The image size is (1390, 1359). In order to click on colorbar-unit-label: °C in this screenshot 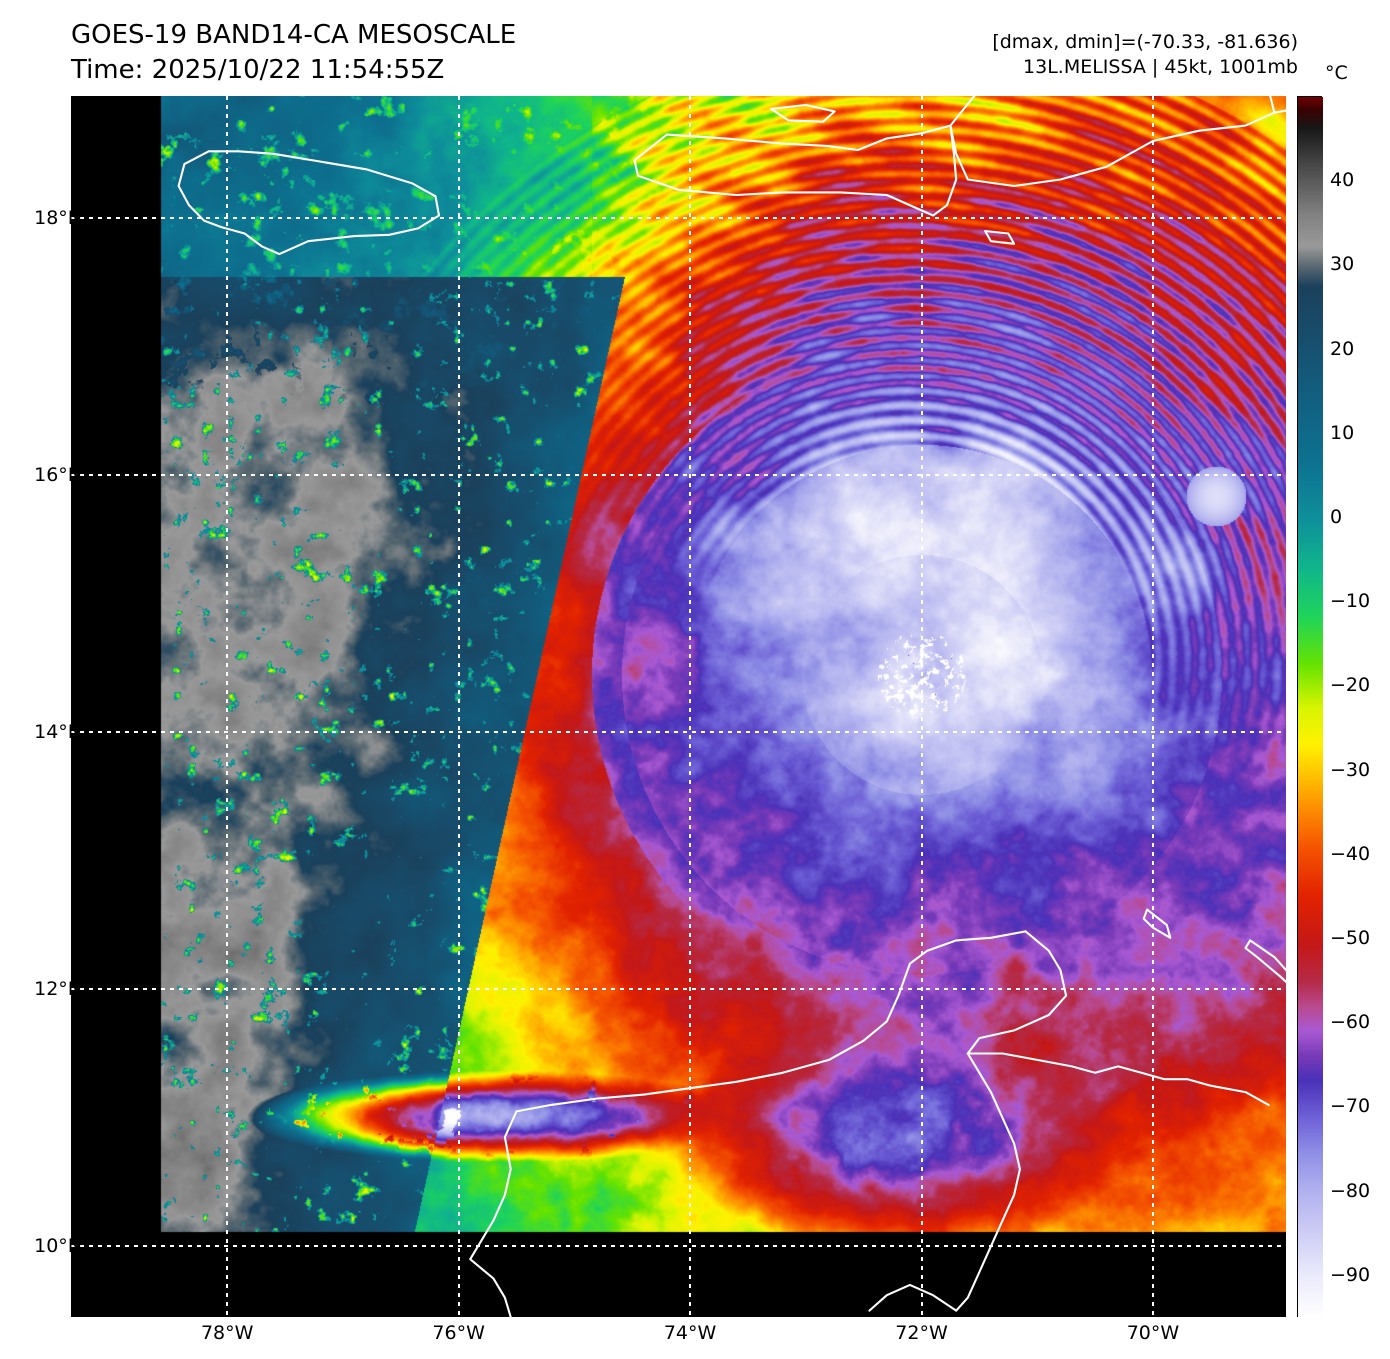, I will do `click(1336, 73)`.